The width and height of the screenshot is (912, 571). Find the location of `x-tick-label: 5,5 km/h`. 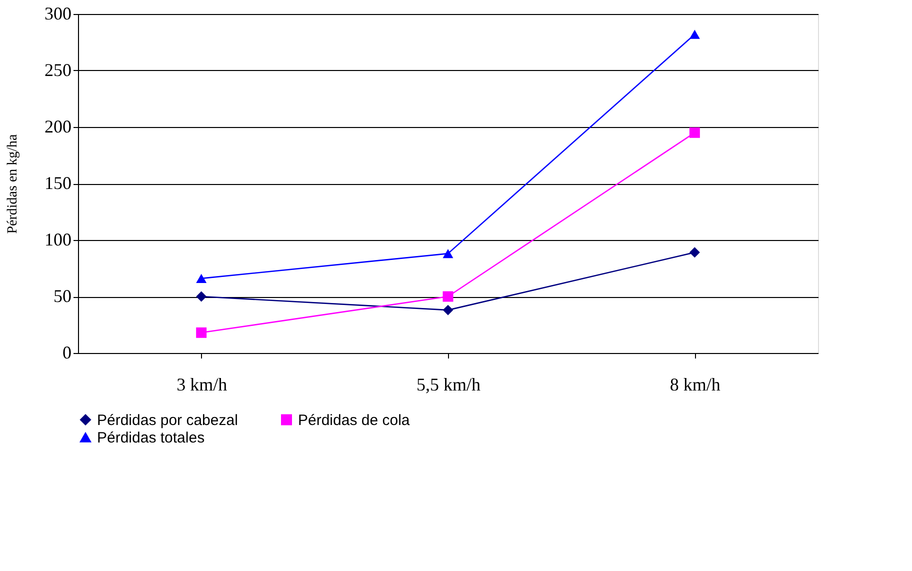

x-tick-label: 5,5 km/h is located at coordinates (448, 384).